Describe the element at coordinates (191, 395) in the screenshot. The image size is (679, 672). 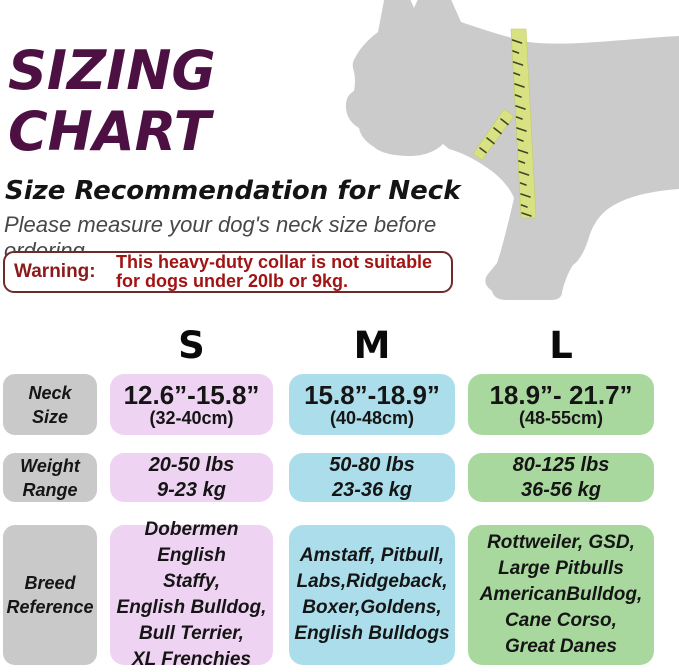
I see `neck-size-inches-s: 12.6”-15.8”` at that location.